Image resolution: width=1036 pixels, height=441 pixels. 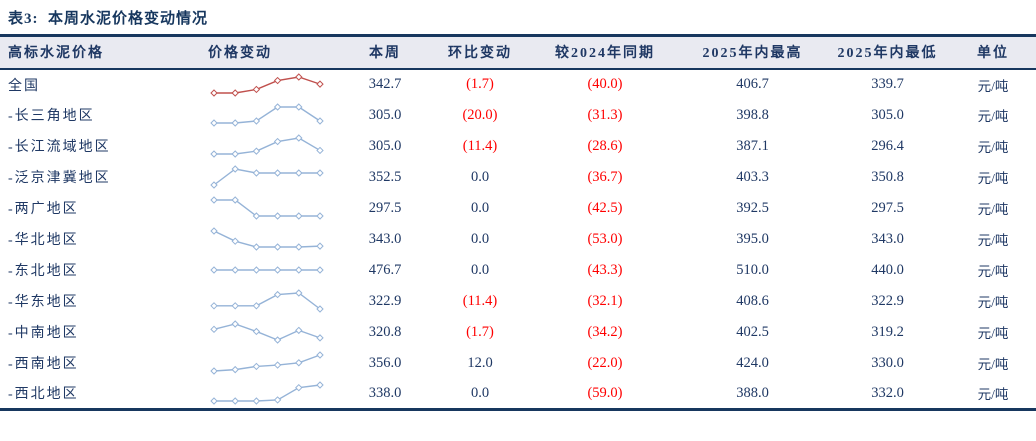 What do you see at coordinates (605, 176) in the screenshot?
I see `yoy-change-value: (36.7)` at bounding box center [605, 176].